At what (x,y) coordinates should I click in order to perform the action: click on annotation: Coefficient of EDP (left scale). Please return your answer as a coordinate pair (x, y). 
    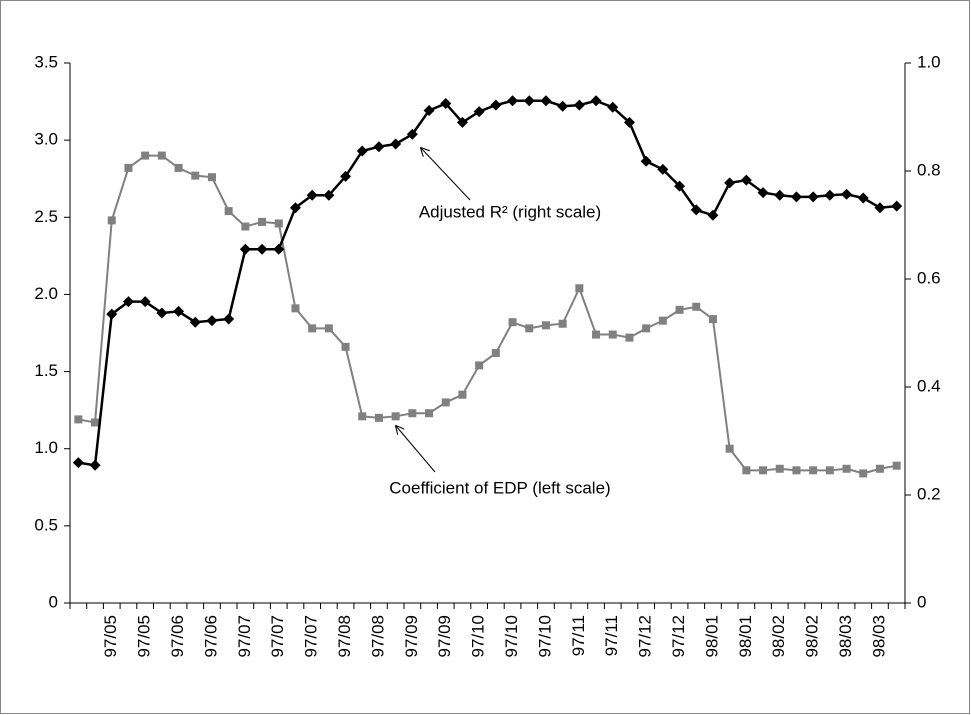
    Looking at the image, I should click on (499, 487).